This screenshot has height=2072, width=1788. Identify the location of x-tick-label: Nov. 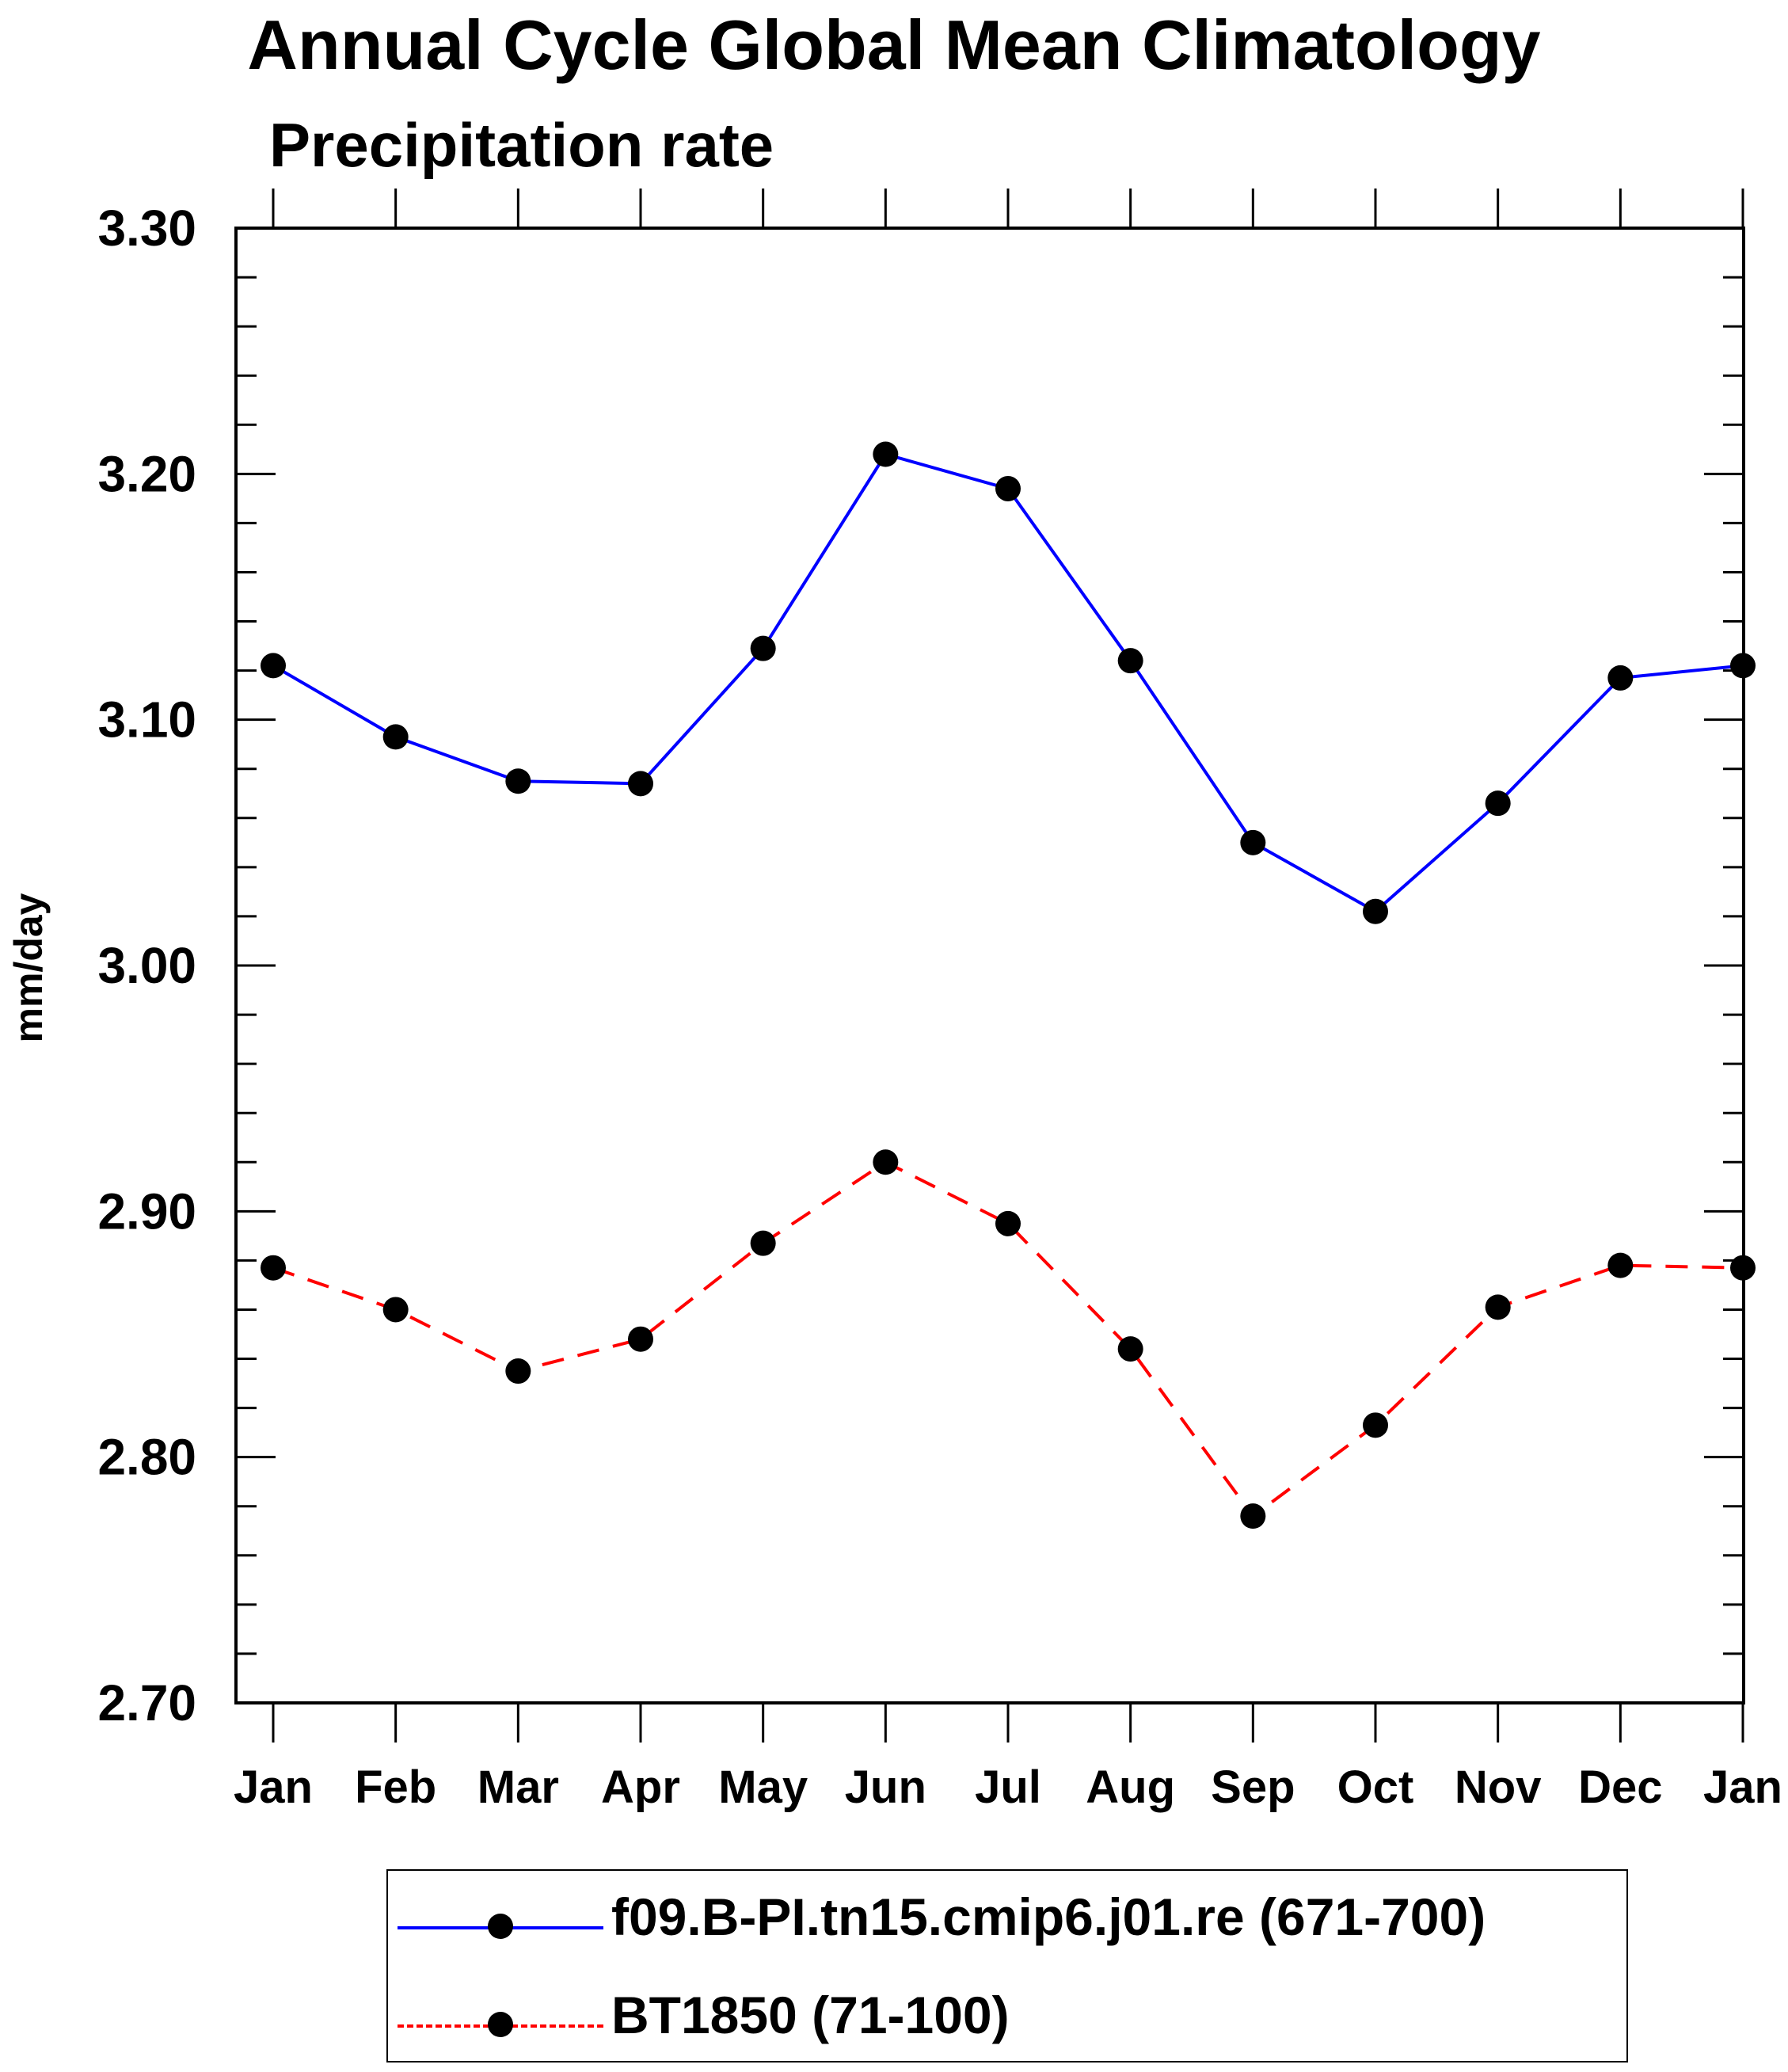
(1498, 1787).